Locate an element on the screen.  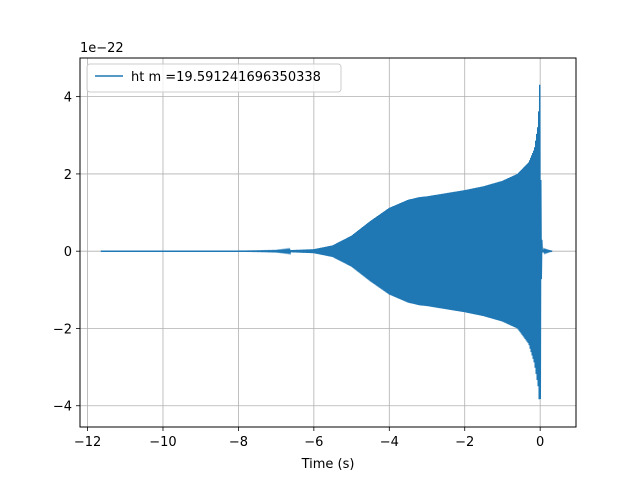
y-tick-label: 2 is located at coordinates (68, 175).